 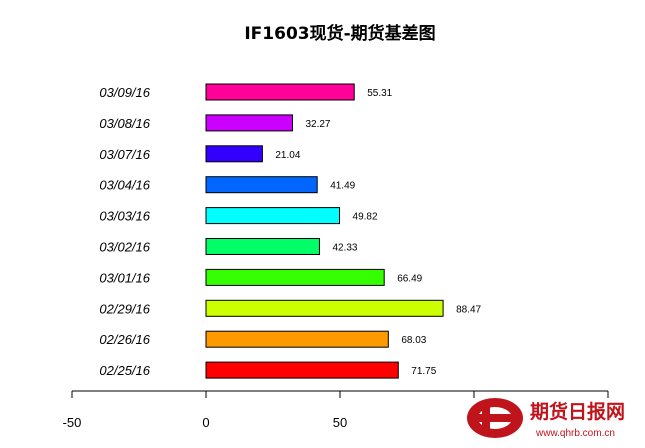 What do you see at coordinates (124, 154) in the screenshot?
I see `category-label: 03/07/16` at bounding box center [124, 154].